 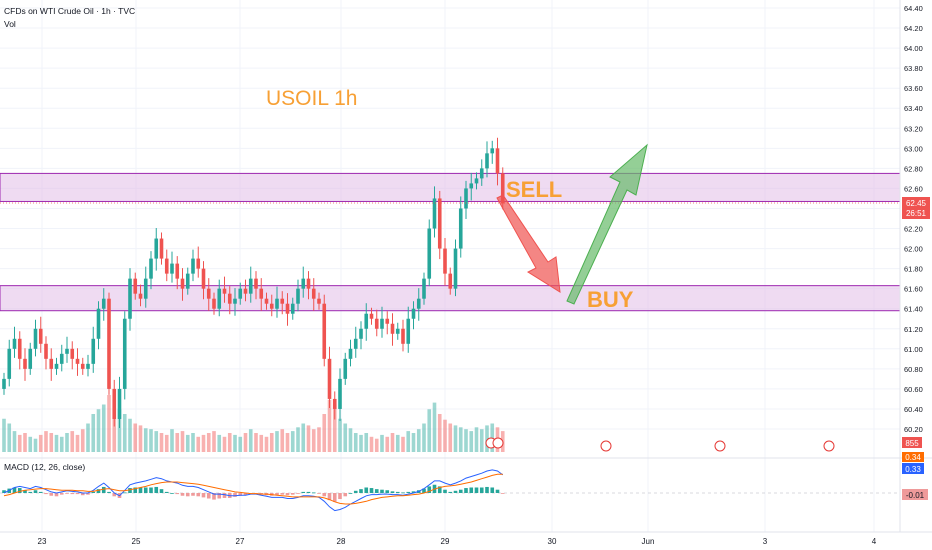 What do you see at coordinates (45, 467) in the screenshot?
I see `macd-label: MACD (12, 26, close)` at bounding box center [45, 467].